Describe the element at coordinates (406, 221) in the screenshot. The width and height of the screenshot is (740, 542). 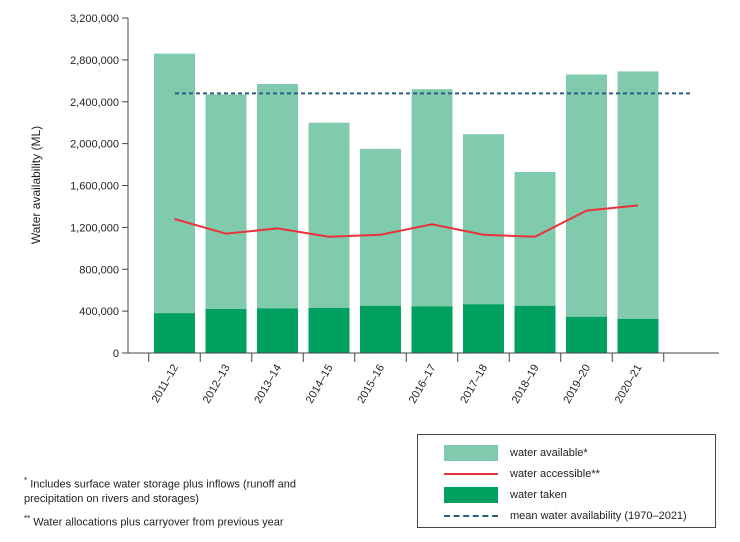
I see `water-accessible-line` at that location.